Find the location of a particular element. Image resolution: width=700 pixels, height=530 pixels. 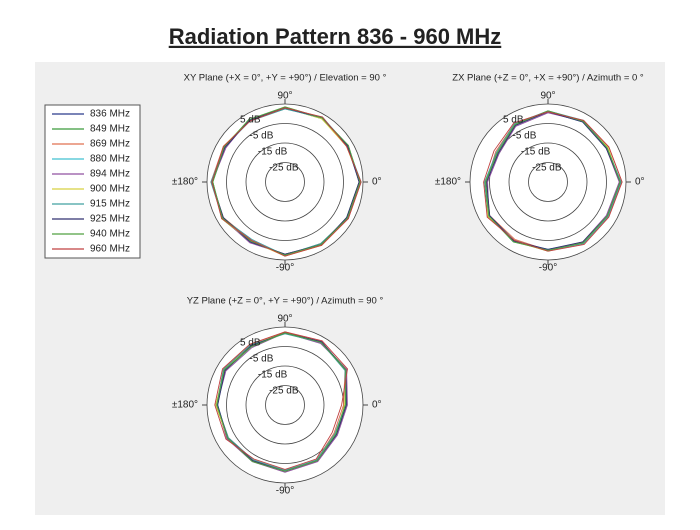

pattern-line: 925 MHz is located at coordinates (553, 180).